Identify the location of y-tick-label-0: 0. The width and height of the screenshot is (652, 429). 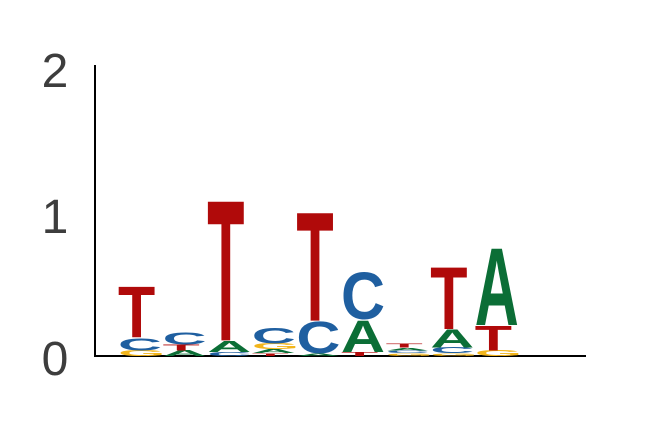
(55, 359).